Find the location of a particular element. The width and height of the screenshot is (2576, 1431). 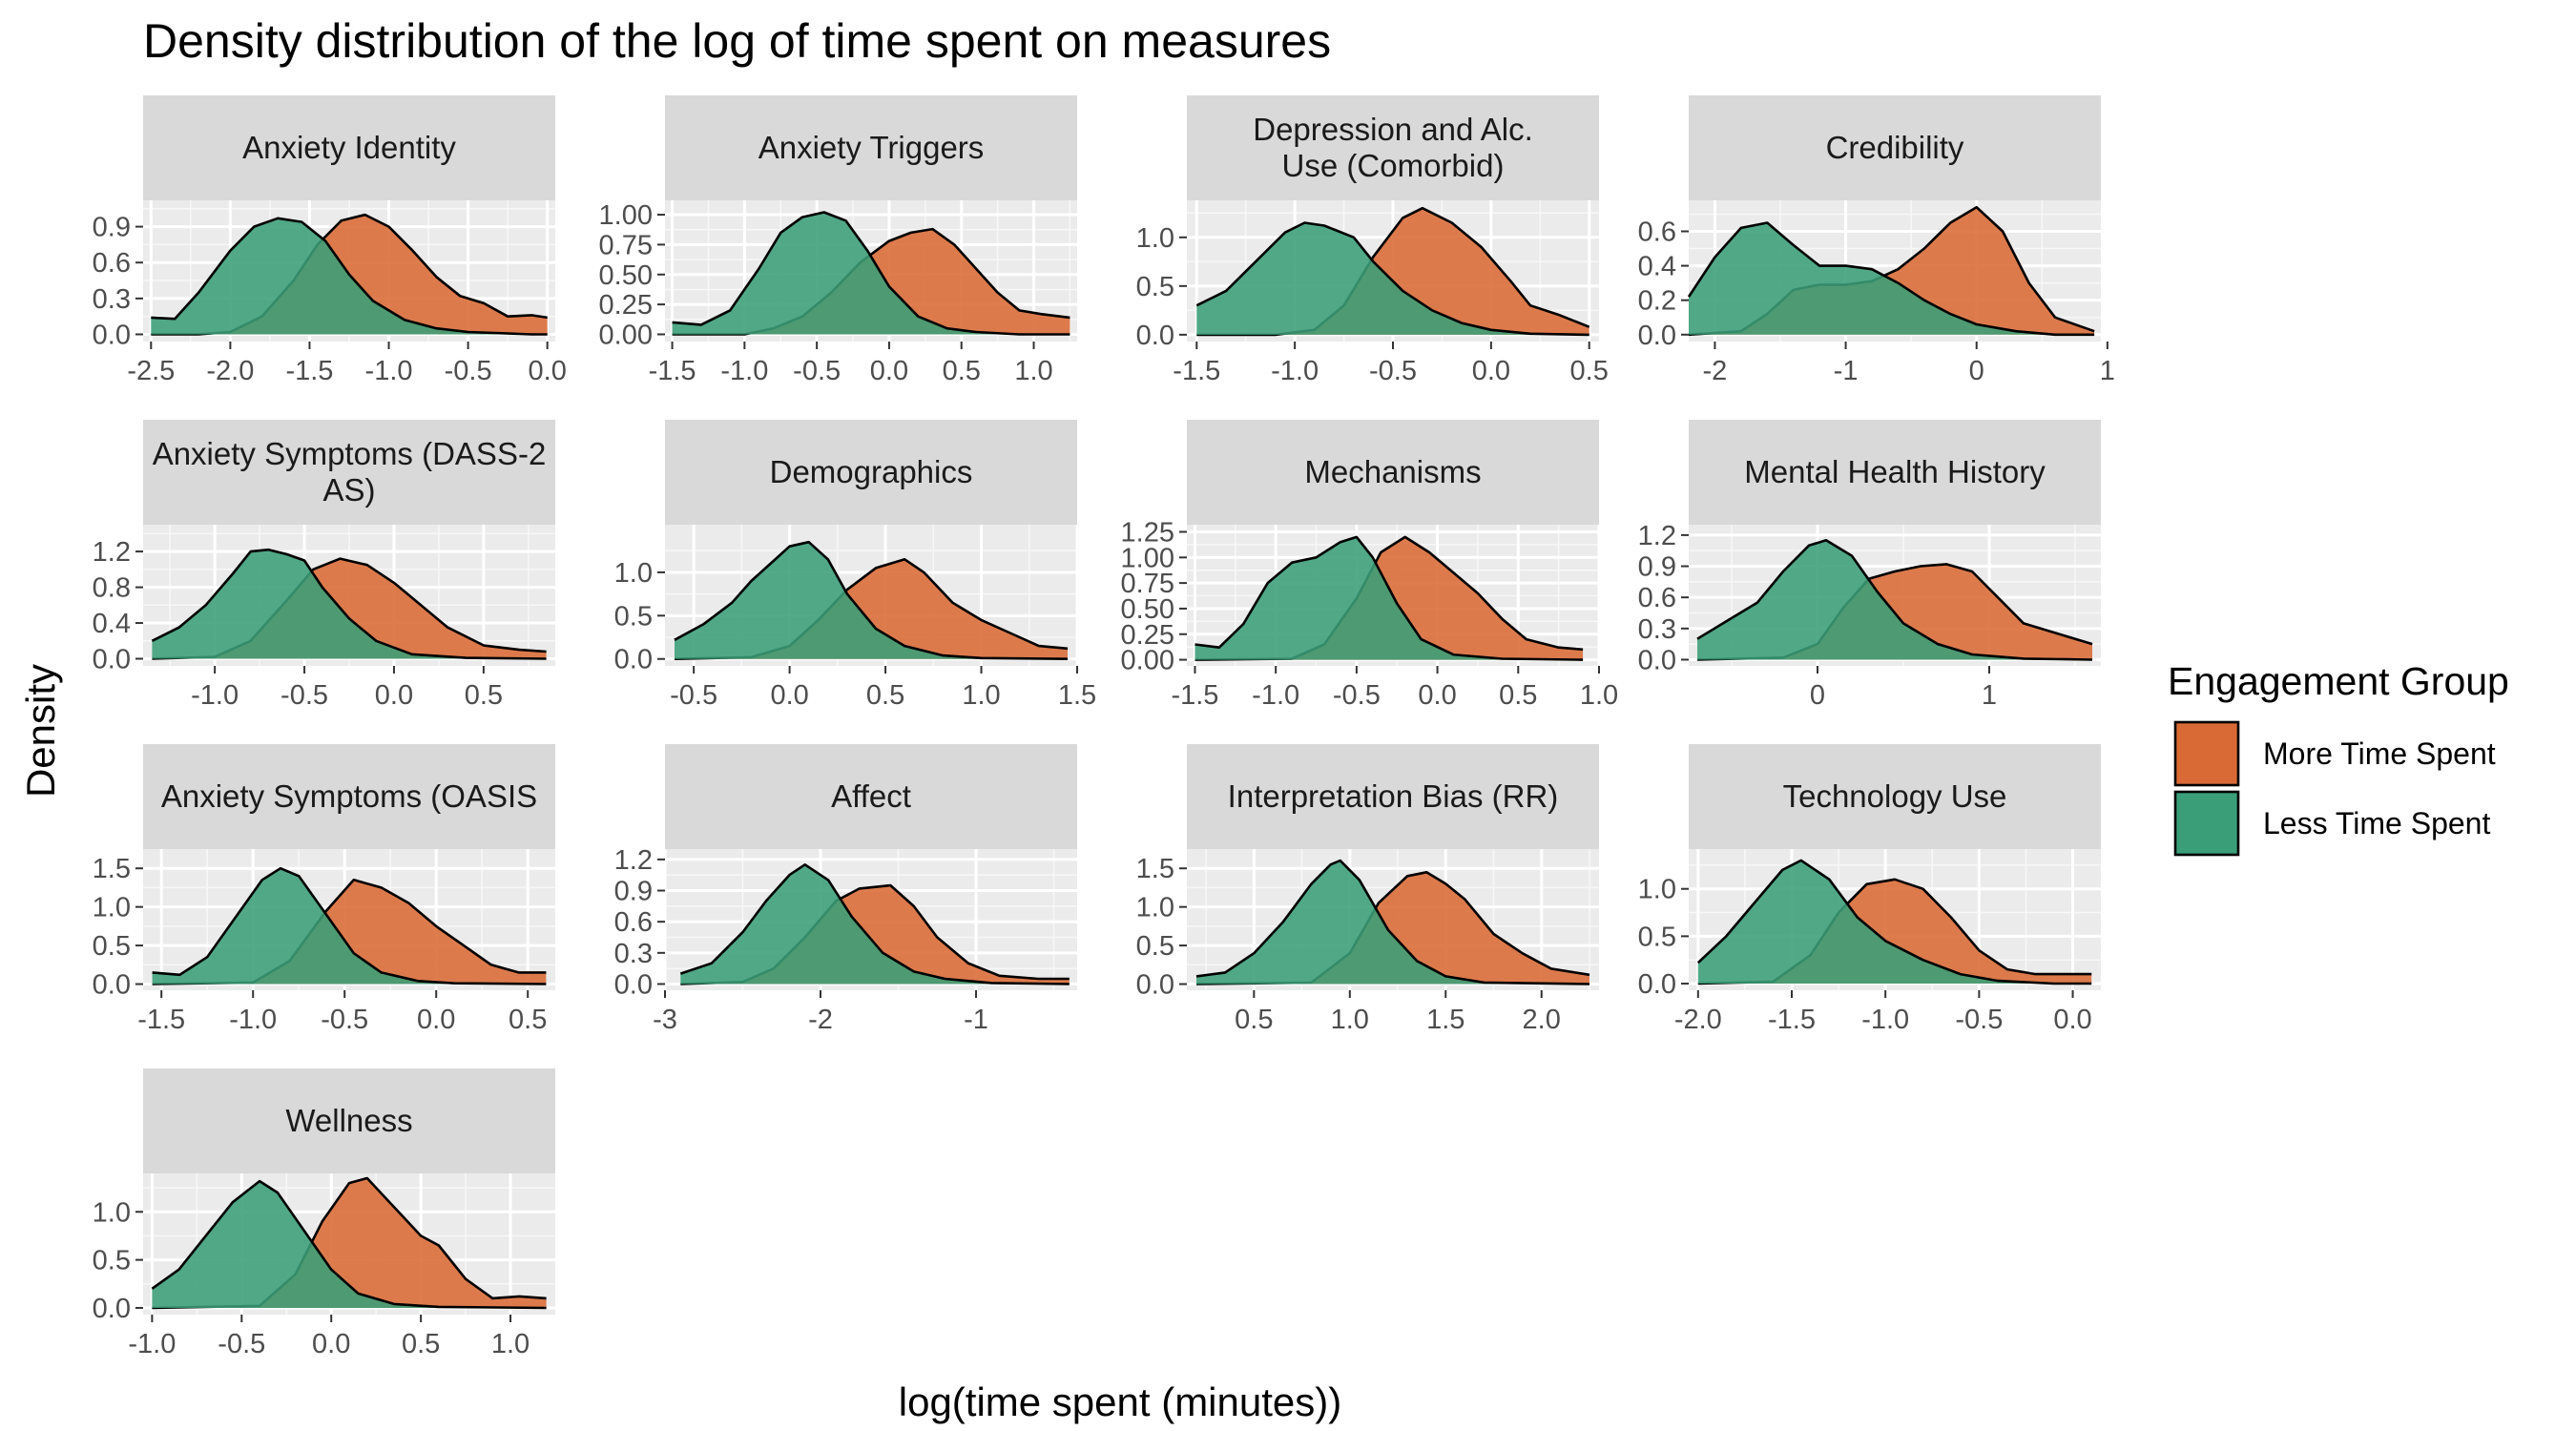

panel-demographics: Demographics -0.5 0.0 0.5 1.0 1.5 0.0 0.5 1.0 is located at coordinates (855, 565).